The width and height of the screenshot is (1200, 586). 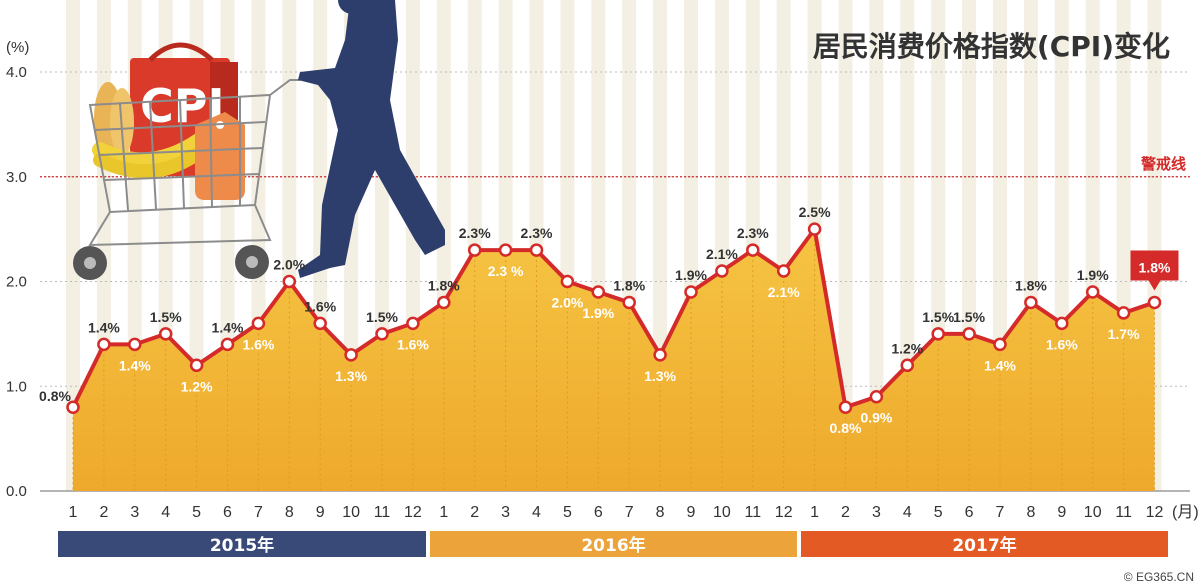 What do you see at coordinates (16, 72) in the screenshot?
I see `y-tick-label: 4.0` at bounding box center [16, 72].